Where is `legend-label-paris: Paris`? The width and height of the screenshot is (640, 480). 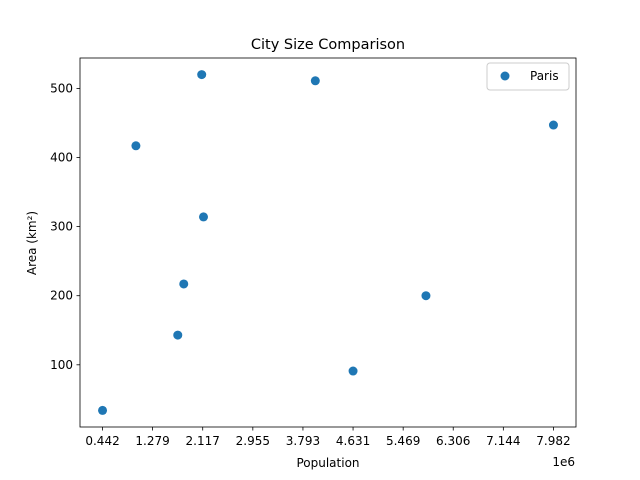
legend-label-paris: Paris is located at coordinates (544, 76).